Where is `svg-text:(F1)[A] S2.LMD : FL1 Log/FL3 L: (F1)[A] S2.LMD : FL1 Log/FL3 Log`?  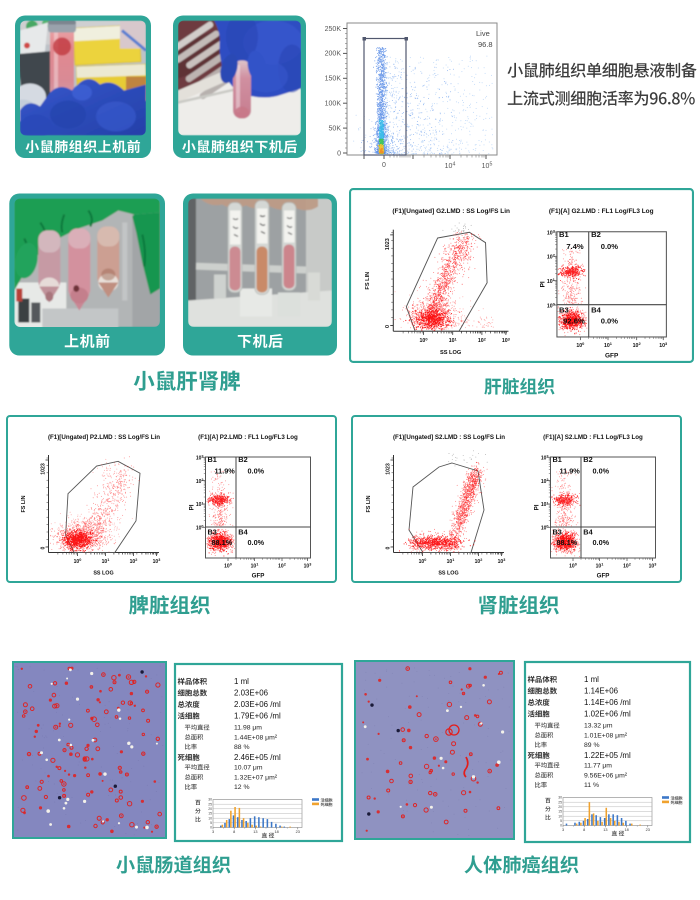
svg-text:(F1)[A] S2.LMD : FL1 Log/FL3 L: (F1)[A] S2.LMD : FL1 Log/FL3 Log is located at coordinates (593, 437).